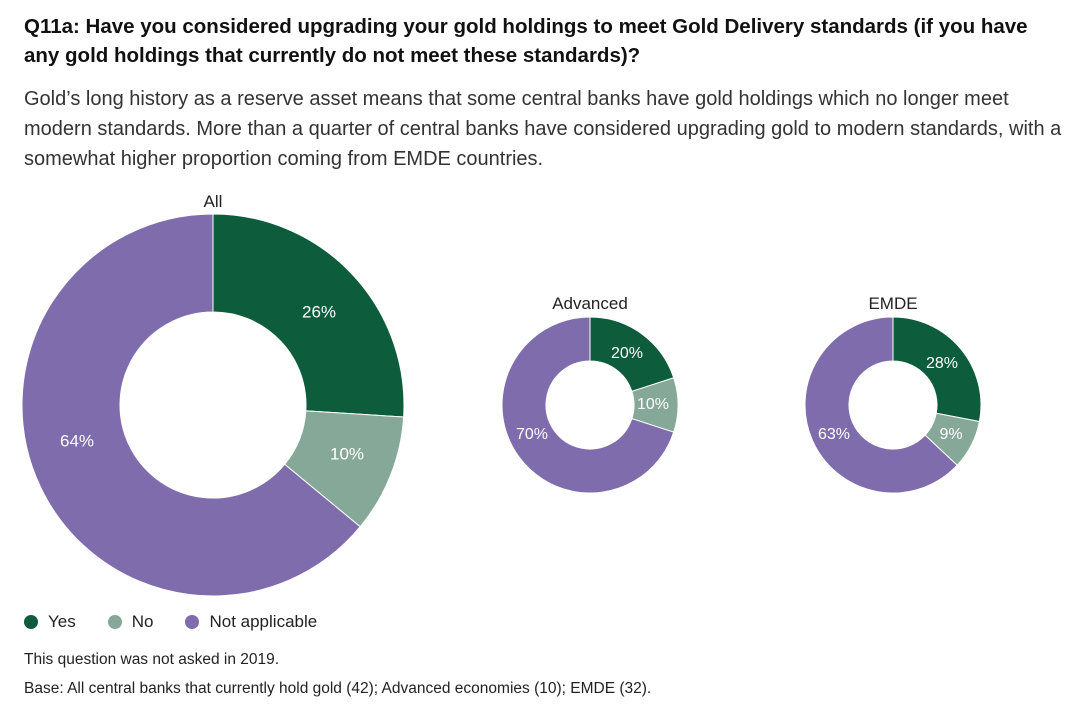 This screenshot has width=1083, height=718. What do you see at coordinates (31, 622) in the screenshot?
I see `legend-swatch-yes` at bounding box center [31, 622].